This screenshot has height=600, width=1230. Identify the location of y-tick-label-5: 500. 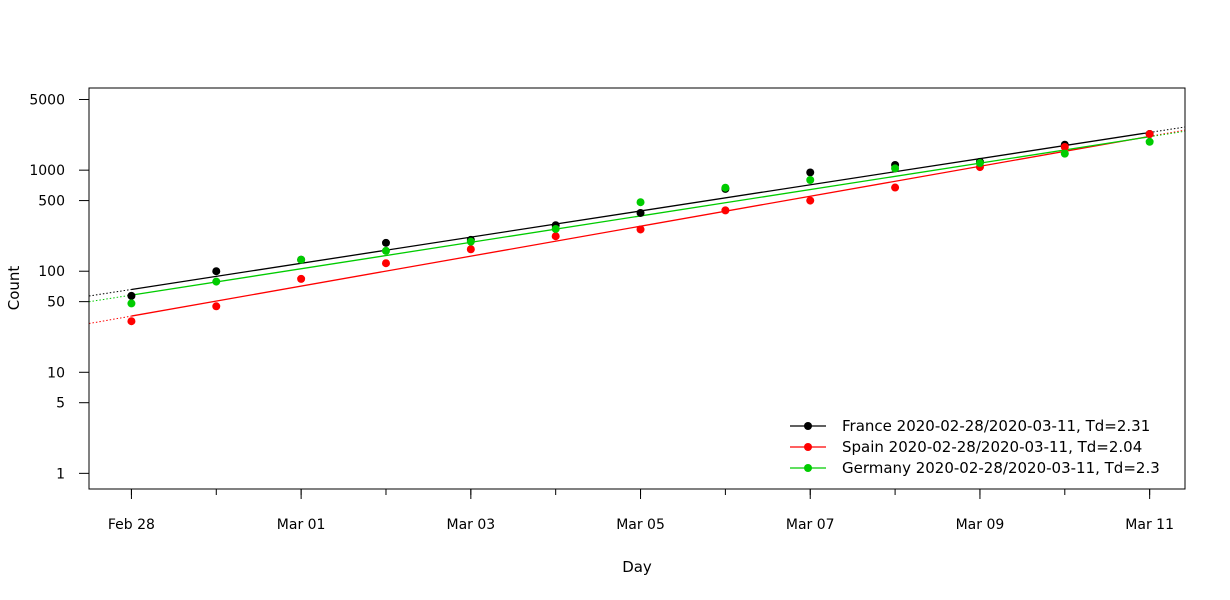
(51, 202).